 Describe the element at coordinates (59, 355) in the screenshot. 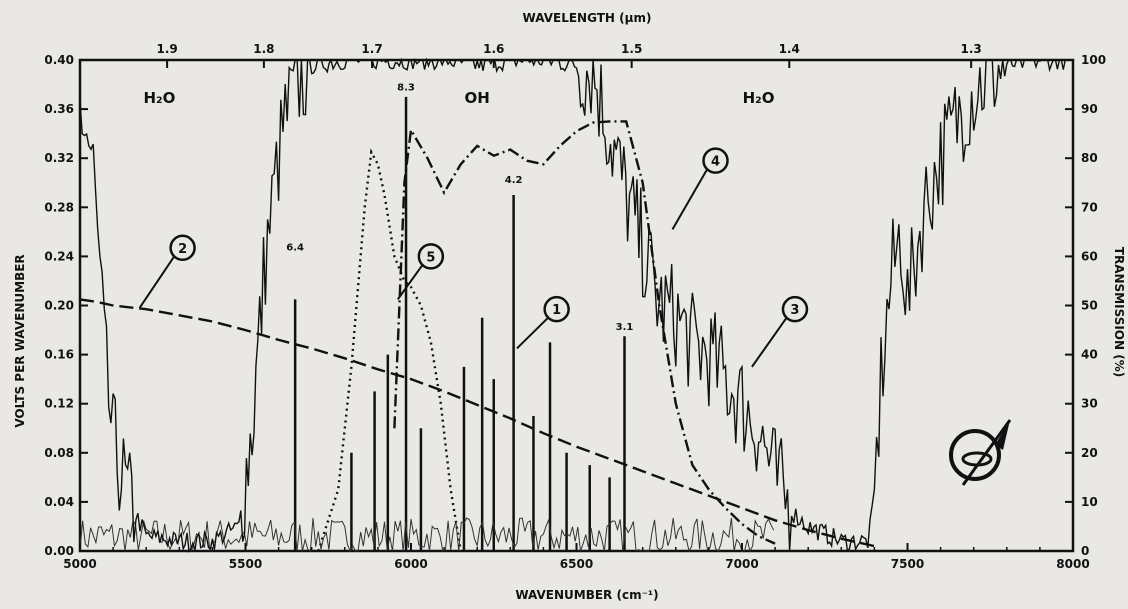

I see `y-tick-label: 0.16` at that location.